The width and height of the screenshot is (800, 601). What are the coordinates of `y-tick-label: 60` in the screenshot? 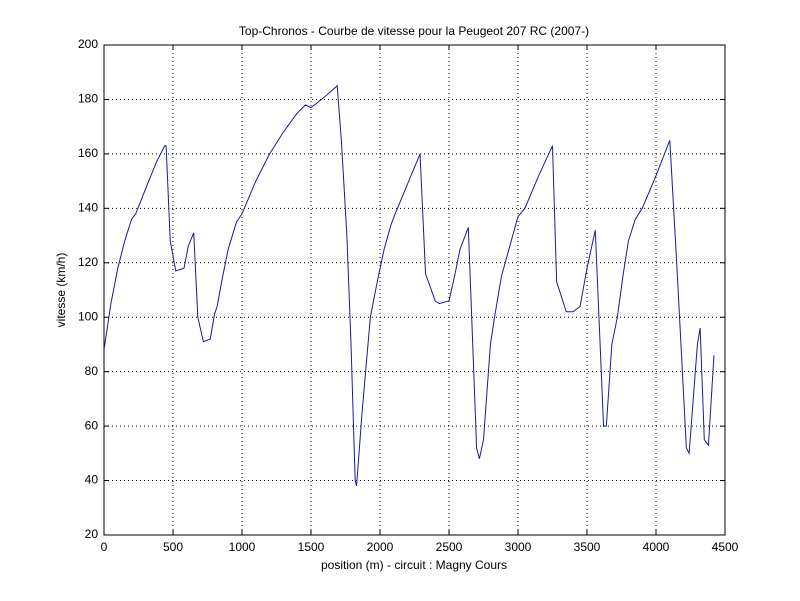 It's located at (92, 425).